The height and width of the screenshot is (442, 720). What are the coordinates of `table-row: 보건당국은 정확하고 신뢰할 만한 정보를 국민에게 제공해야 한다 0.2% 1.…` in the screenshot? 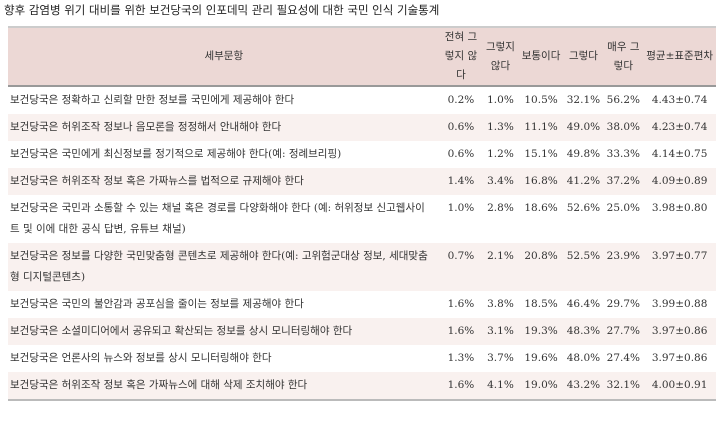 It's located at (362, 100).